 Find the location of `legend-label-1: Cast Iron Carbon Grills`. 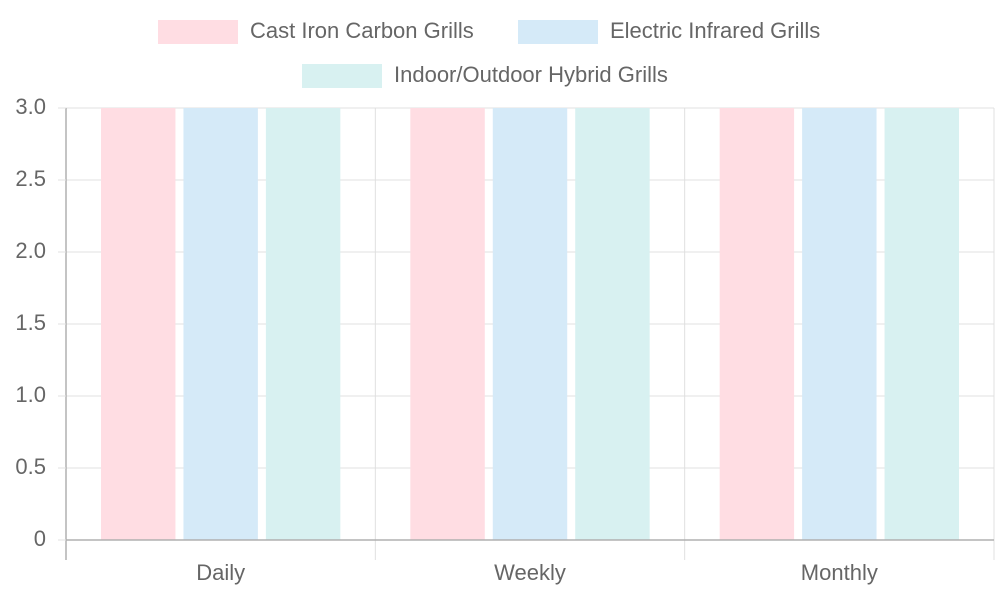

legend-label-1: Cast Iron Carbon Grills is located at coordinates (362, 30).